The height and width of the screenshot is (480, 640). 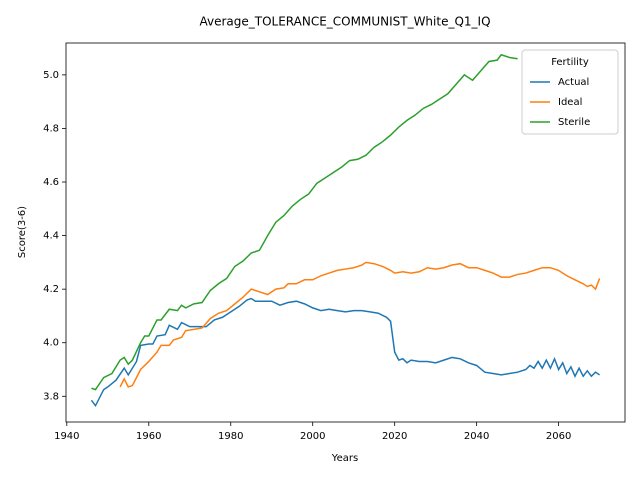 What do you see at coordinates (51, 343) in the screenshot?
I see `y-tick-label: 4.0` at bounding box center [51, 343].